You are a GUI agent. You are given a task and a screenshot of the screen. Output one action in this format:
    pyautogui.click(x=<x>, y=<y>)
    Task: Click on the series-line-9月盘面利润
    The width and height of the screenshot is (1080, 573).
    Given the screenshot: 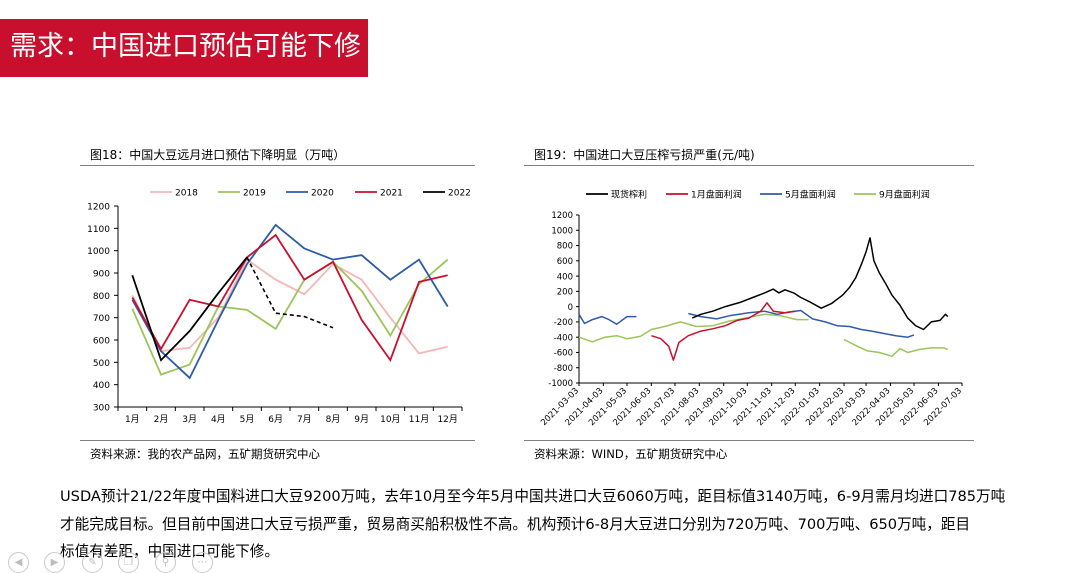 What is the action you would take?
    pyautogui.click(x=693, y=328)
    